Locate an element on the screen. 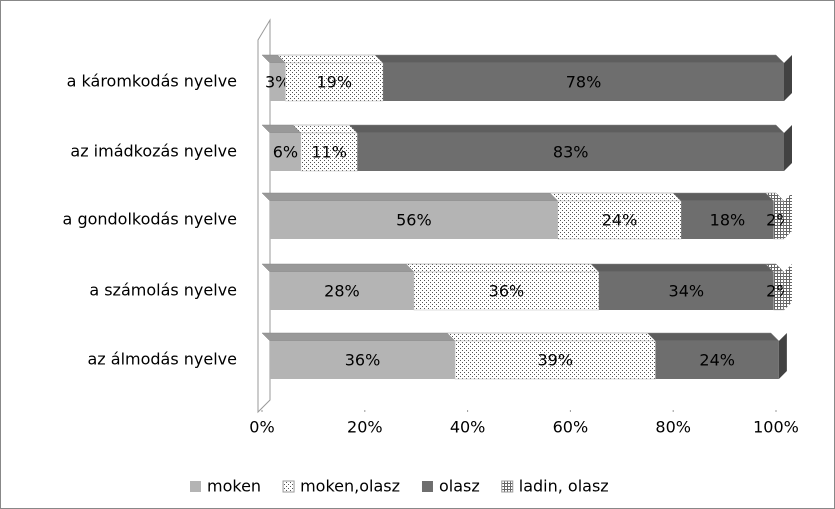 This screenshot has height=509, width=835. data-label: 28% is located at coordinates (342, 291).